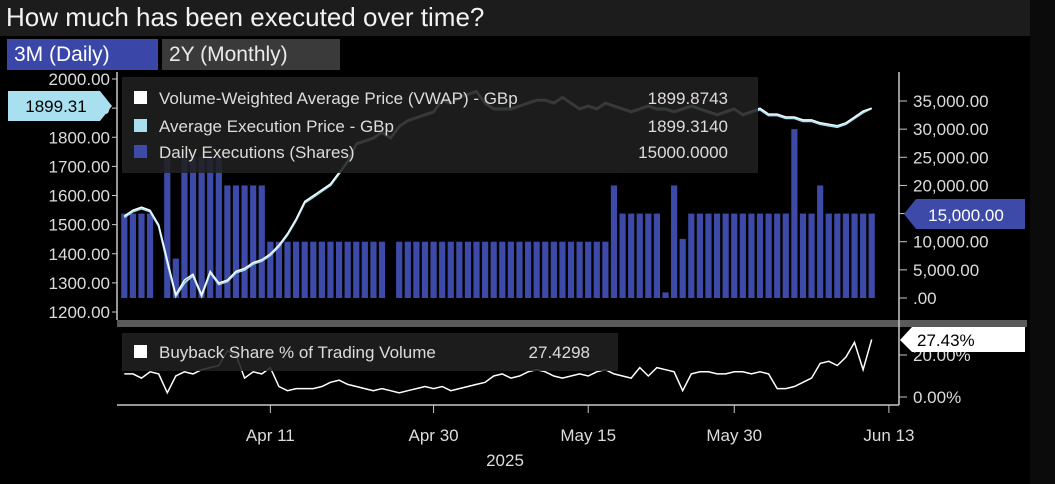 The image size is (1055, 484). I want to click on x-axis-ticks: Apr 11 Apr 30 May 15 May 30 Jun 13, so click(580, 425).